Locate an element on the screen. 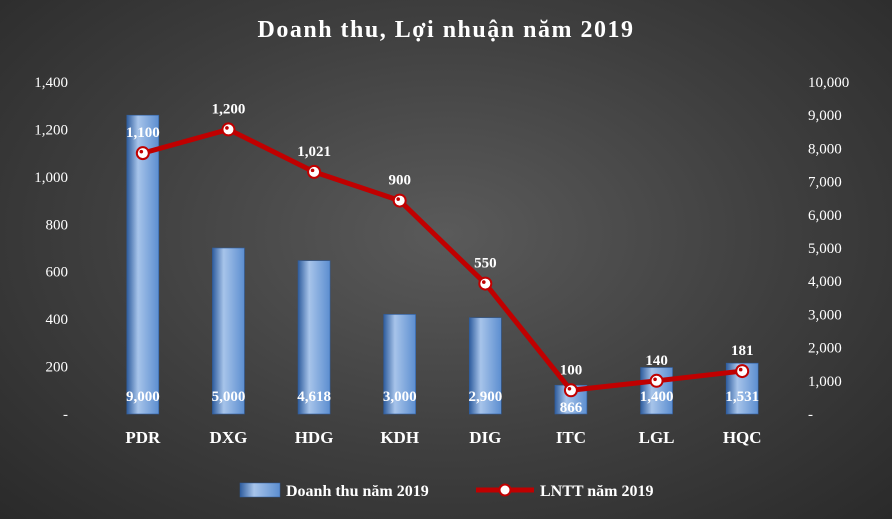 The height and width of the screenshot is (519, 892). legend-line-marker is located at coordinates (505, 490).